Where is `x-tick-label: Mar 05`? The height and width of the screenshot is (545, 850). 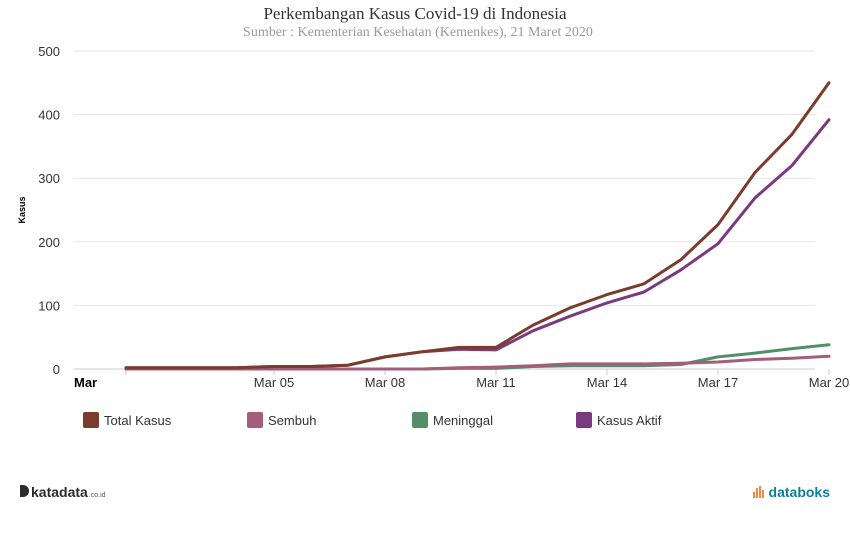
x-tick-label: Mar 05 is located at coordinates (274, 382).